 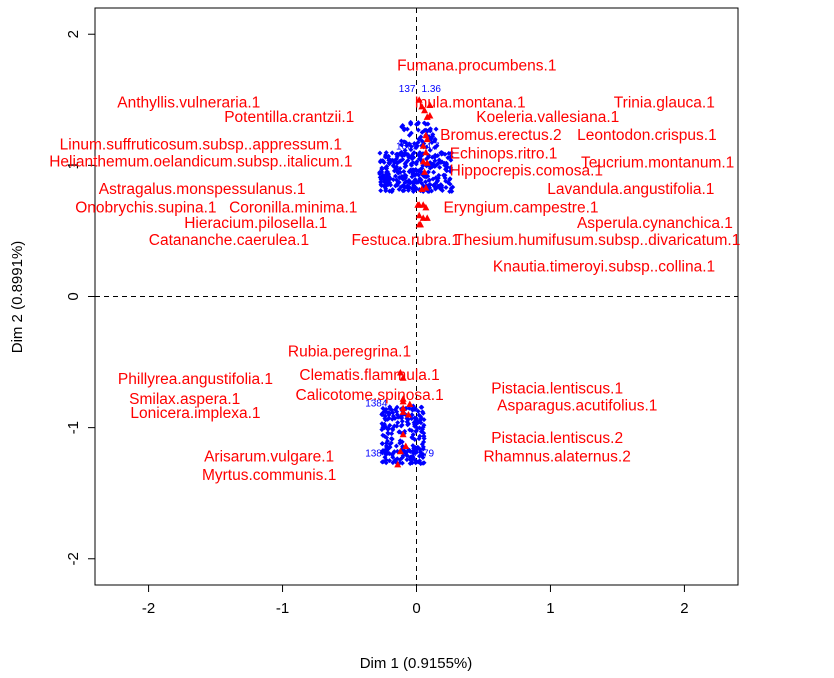 What do you see at coordinates (255, 223) in the screenshot?
I see `species-label: Hieracium.pilosella.1` at bounding box center [255, 223].